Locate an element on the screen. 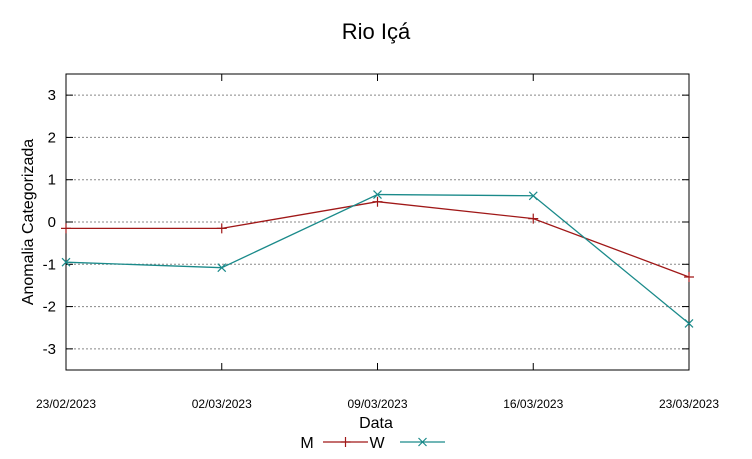  y-tick-label: 1 is located at coordinates (52, 180).